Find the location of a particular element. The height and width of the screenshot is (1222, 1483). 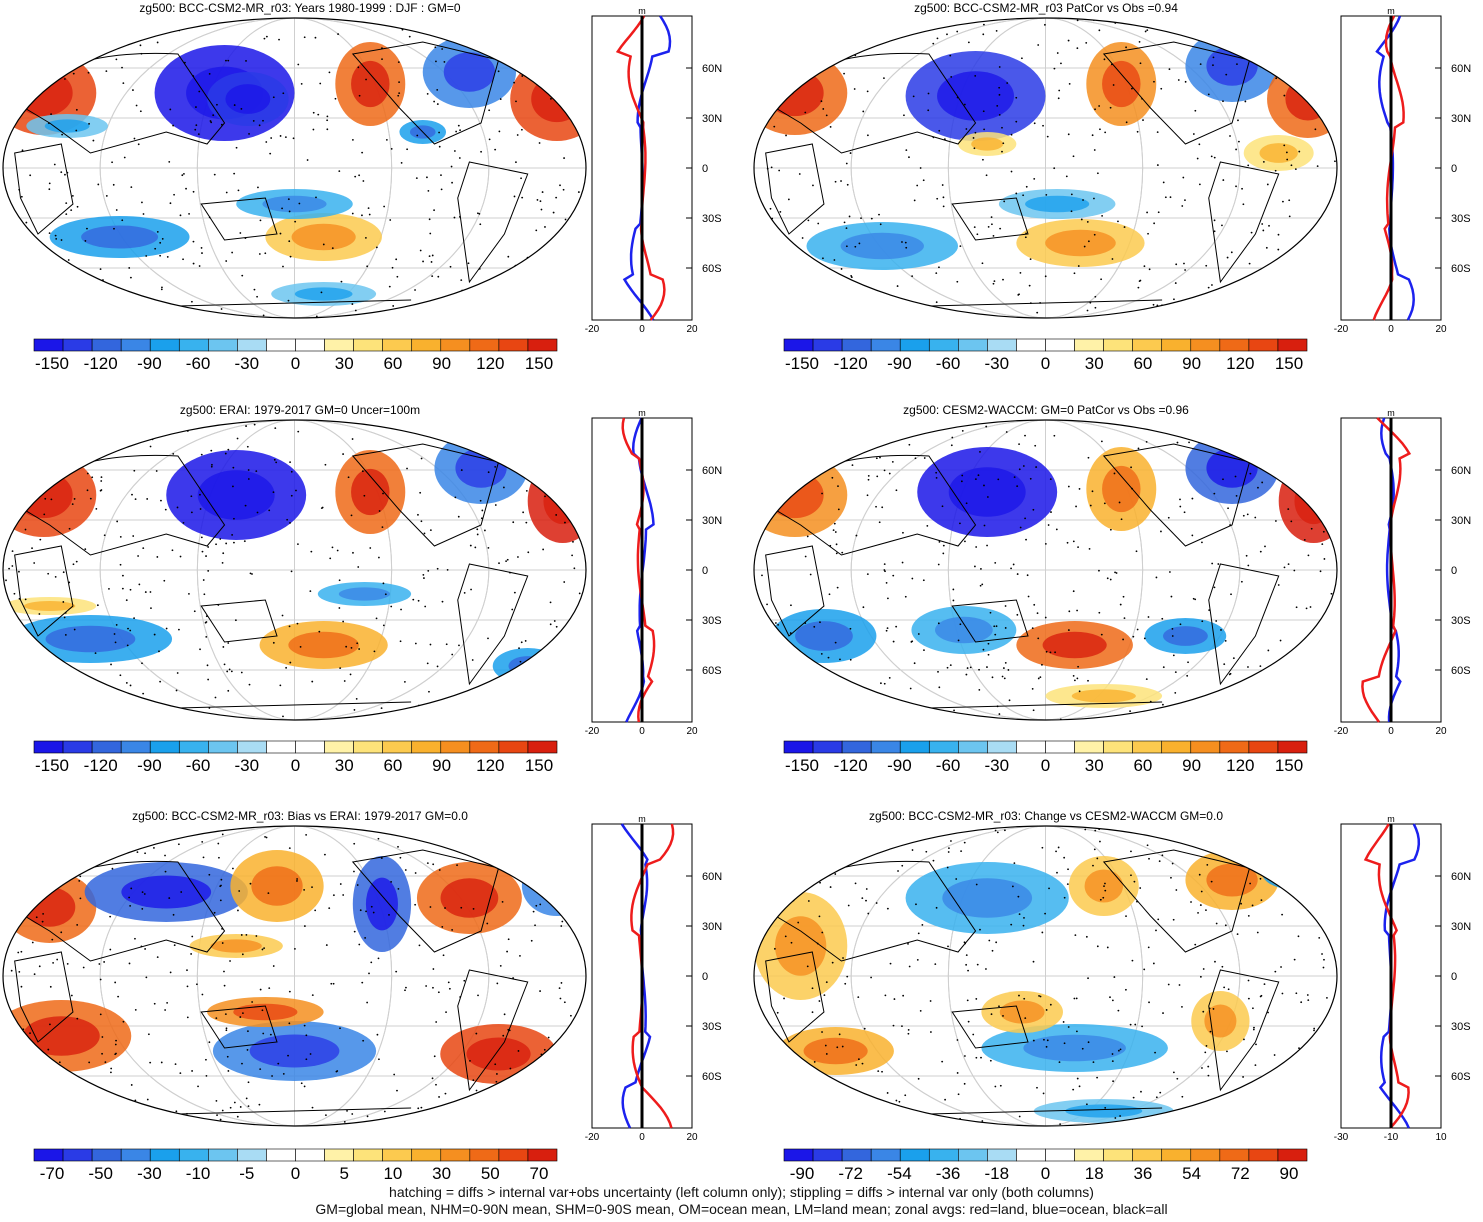

colorbar-label: 90 is located at coordinates (1289, 1173).